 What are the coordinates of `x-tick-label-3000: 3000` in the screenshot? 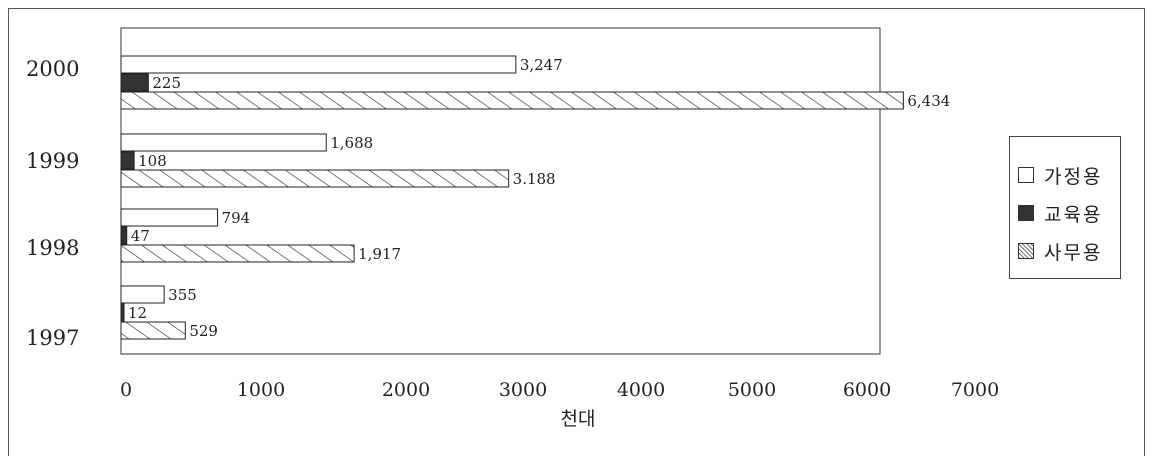 It's located at (523, 390).